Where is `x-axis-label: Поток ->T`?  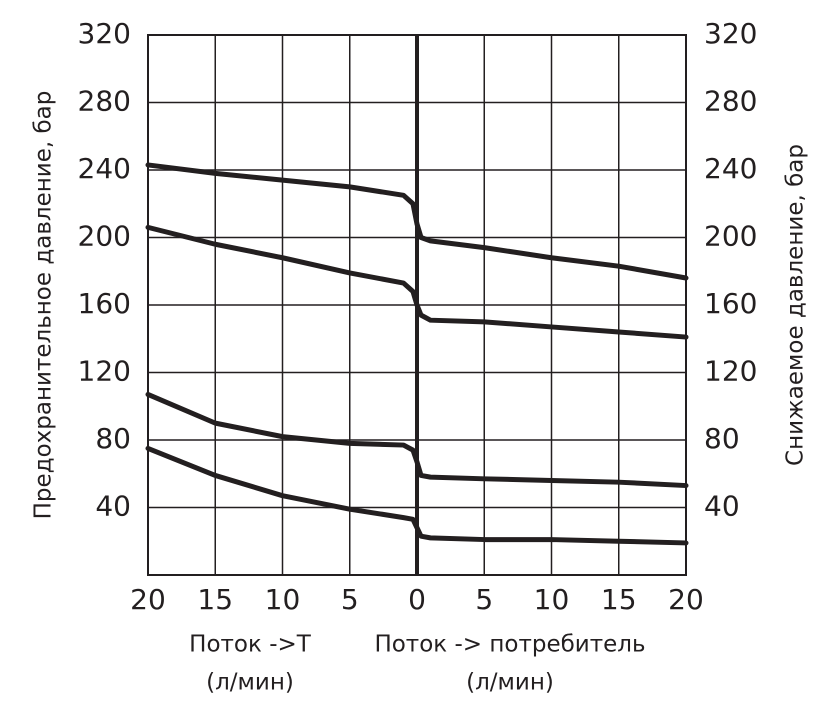
x-axis-label: Поток ->T is located at coordinates (250, 645).